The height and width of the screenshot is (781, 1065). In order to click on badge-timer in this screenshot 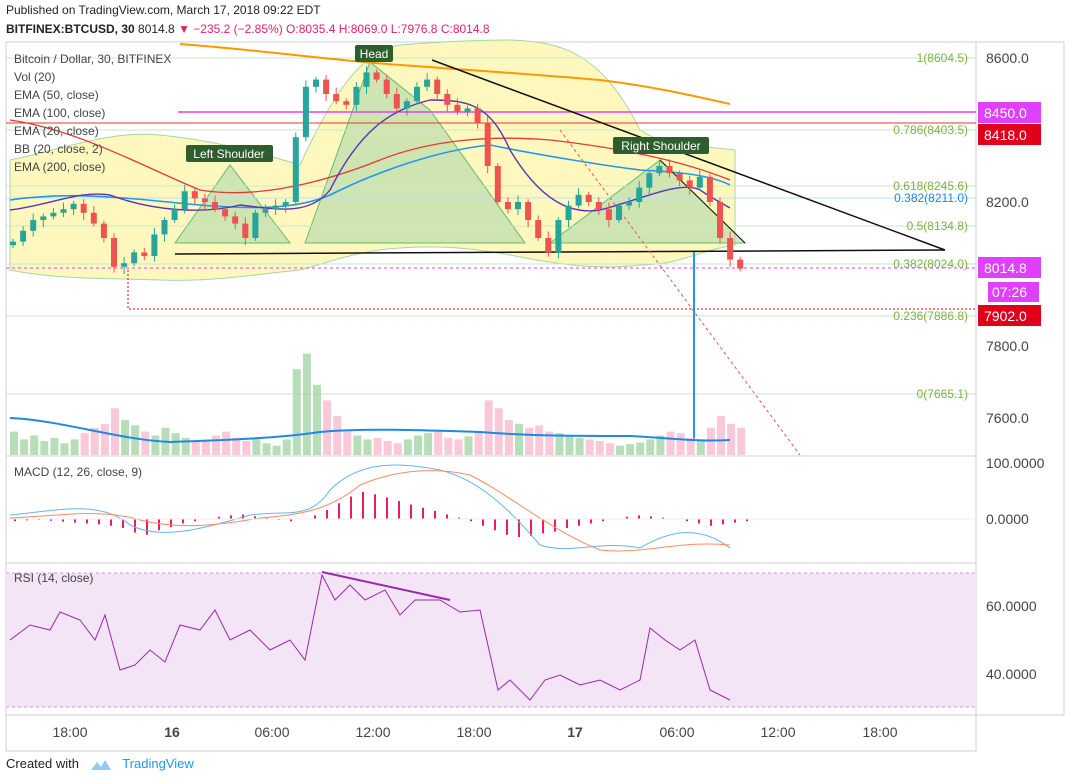, I will do `click(1013, 292)`.